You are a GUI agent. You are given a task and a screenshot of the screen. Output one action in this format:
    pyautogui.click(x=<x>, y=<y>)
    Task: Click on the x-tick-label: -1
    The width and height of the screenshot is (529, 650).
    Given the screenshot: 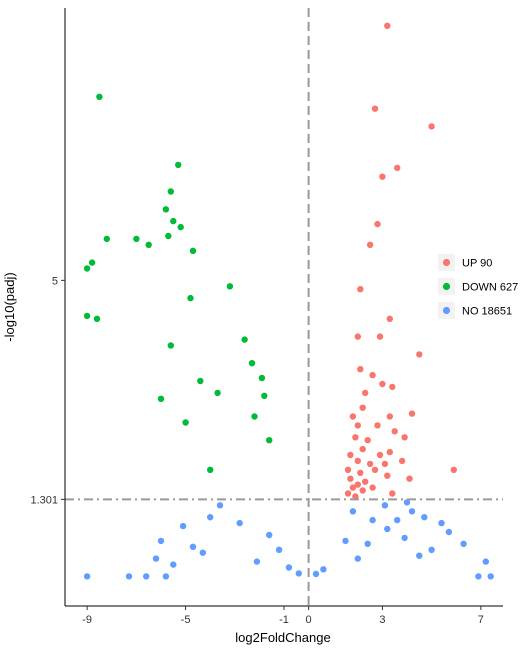 What is the action you would take?
    pyautogui.click(x=284, y=620)
    